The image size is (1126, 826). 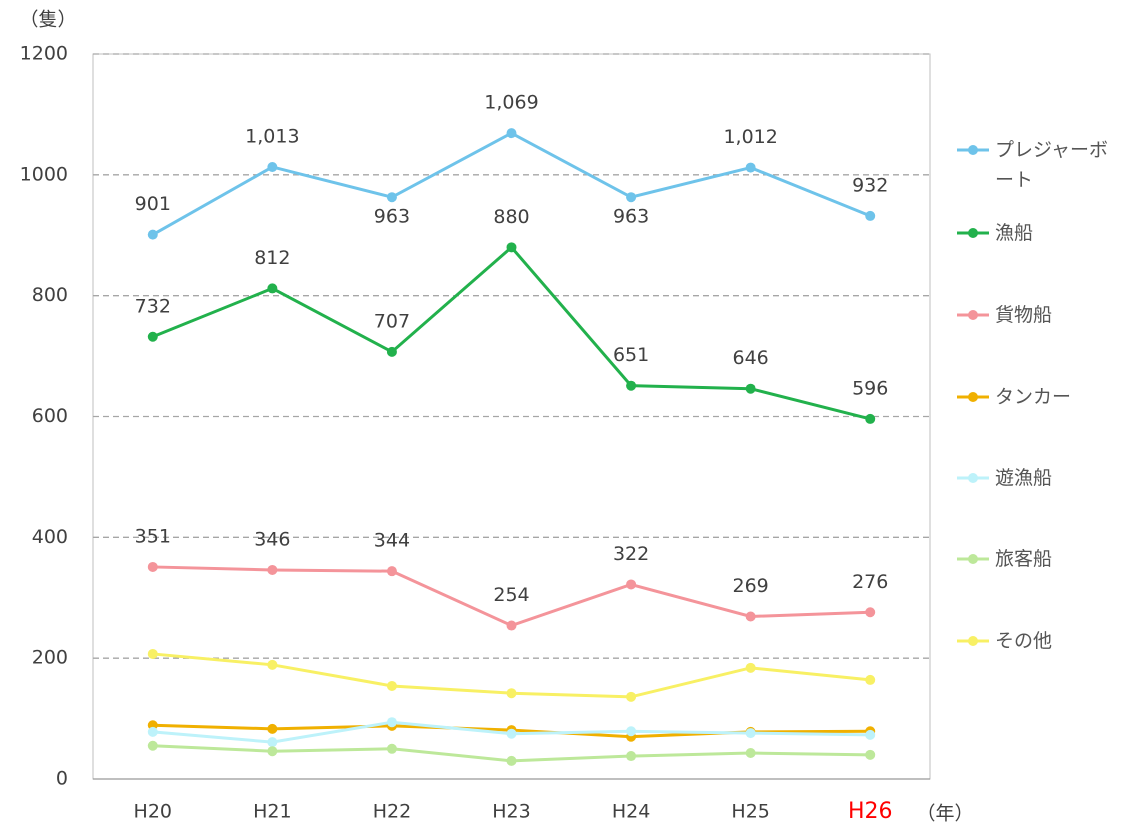 What do you see at coordinates (153, 536) in the screenshot?
I see `data-label: 351` at bounding box center [153, 536].